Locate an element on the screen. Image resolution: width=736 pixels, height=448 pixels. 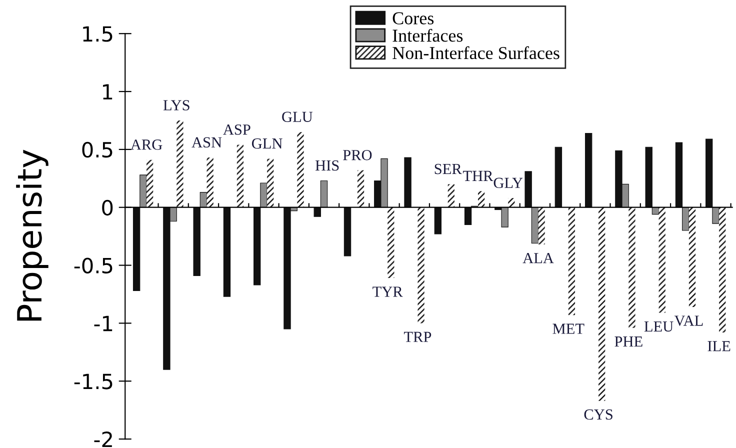
x-tick-label: CYS is located at coordinates (598, 414).